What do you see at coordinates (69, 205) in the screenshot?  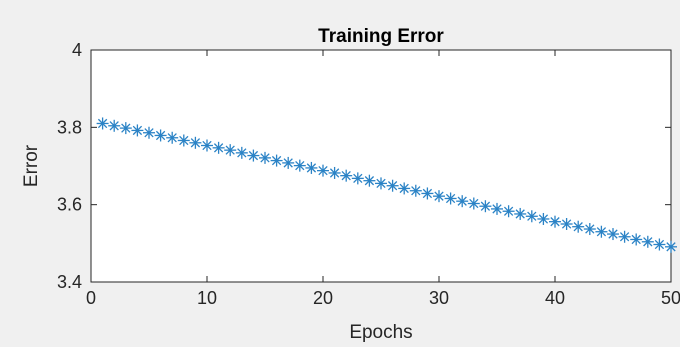 I see `y-tick-label: 3.6` at bounding box center [69, 205].